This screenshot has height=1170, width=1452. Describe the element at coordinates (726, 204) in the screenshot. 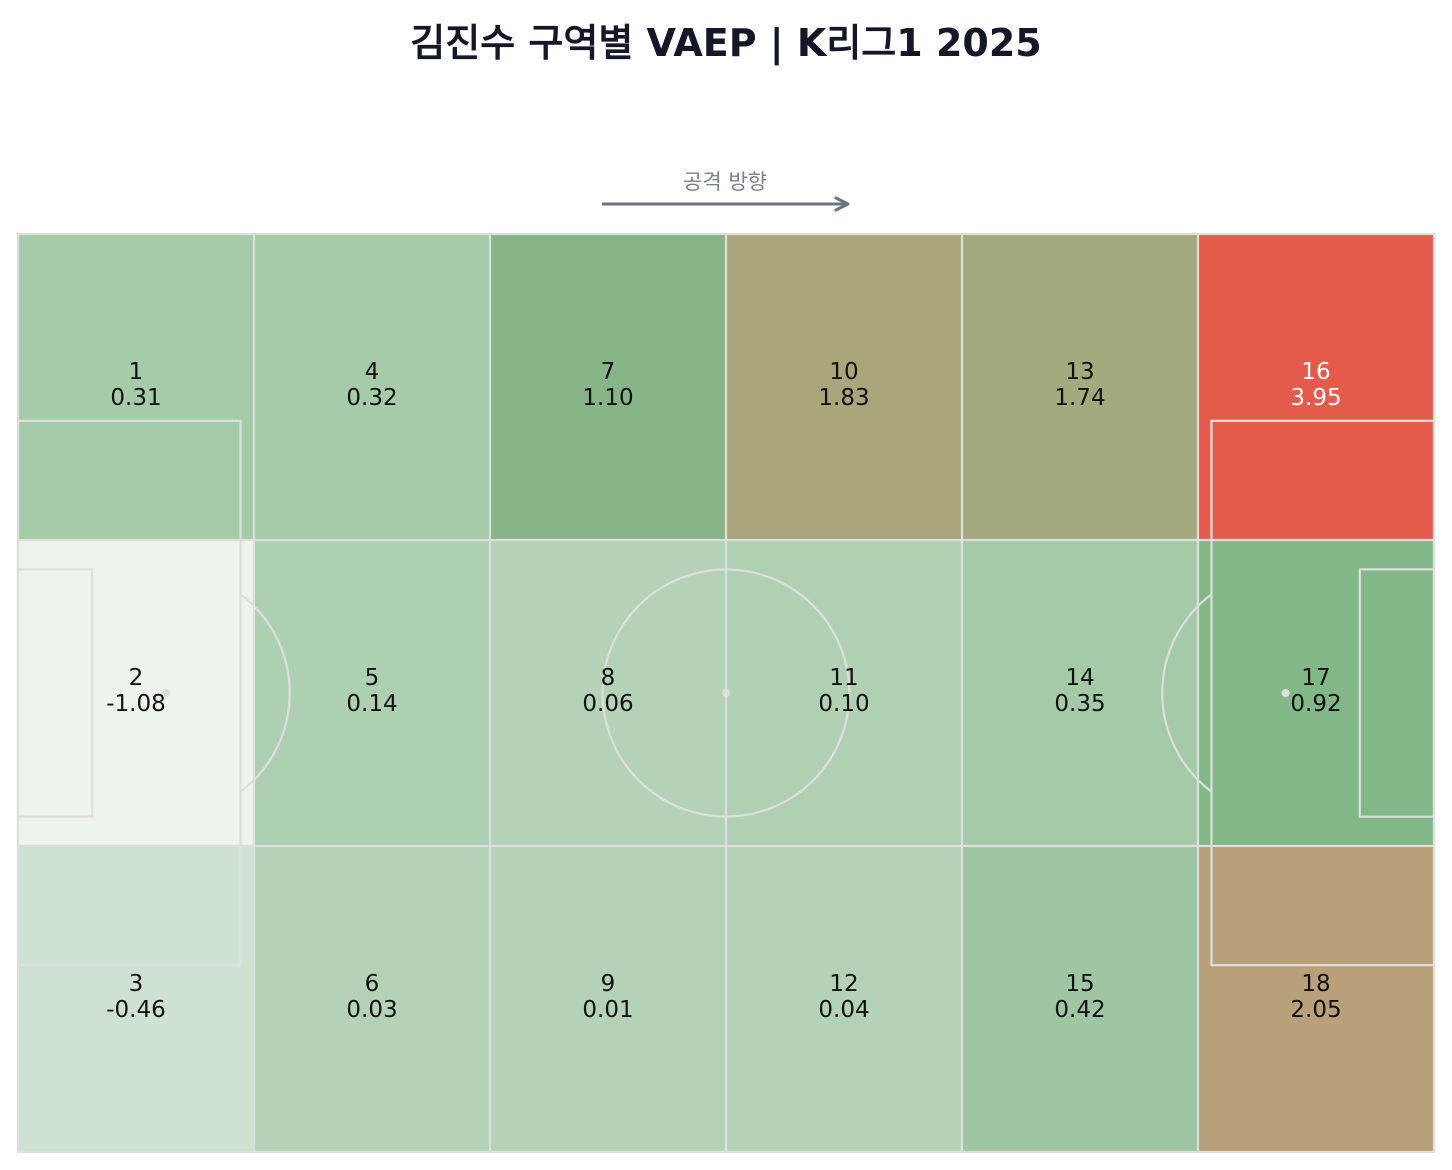

I see `attack-direction-arrow` at that location.